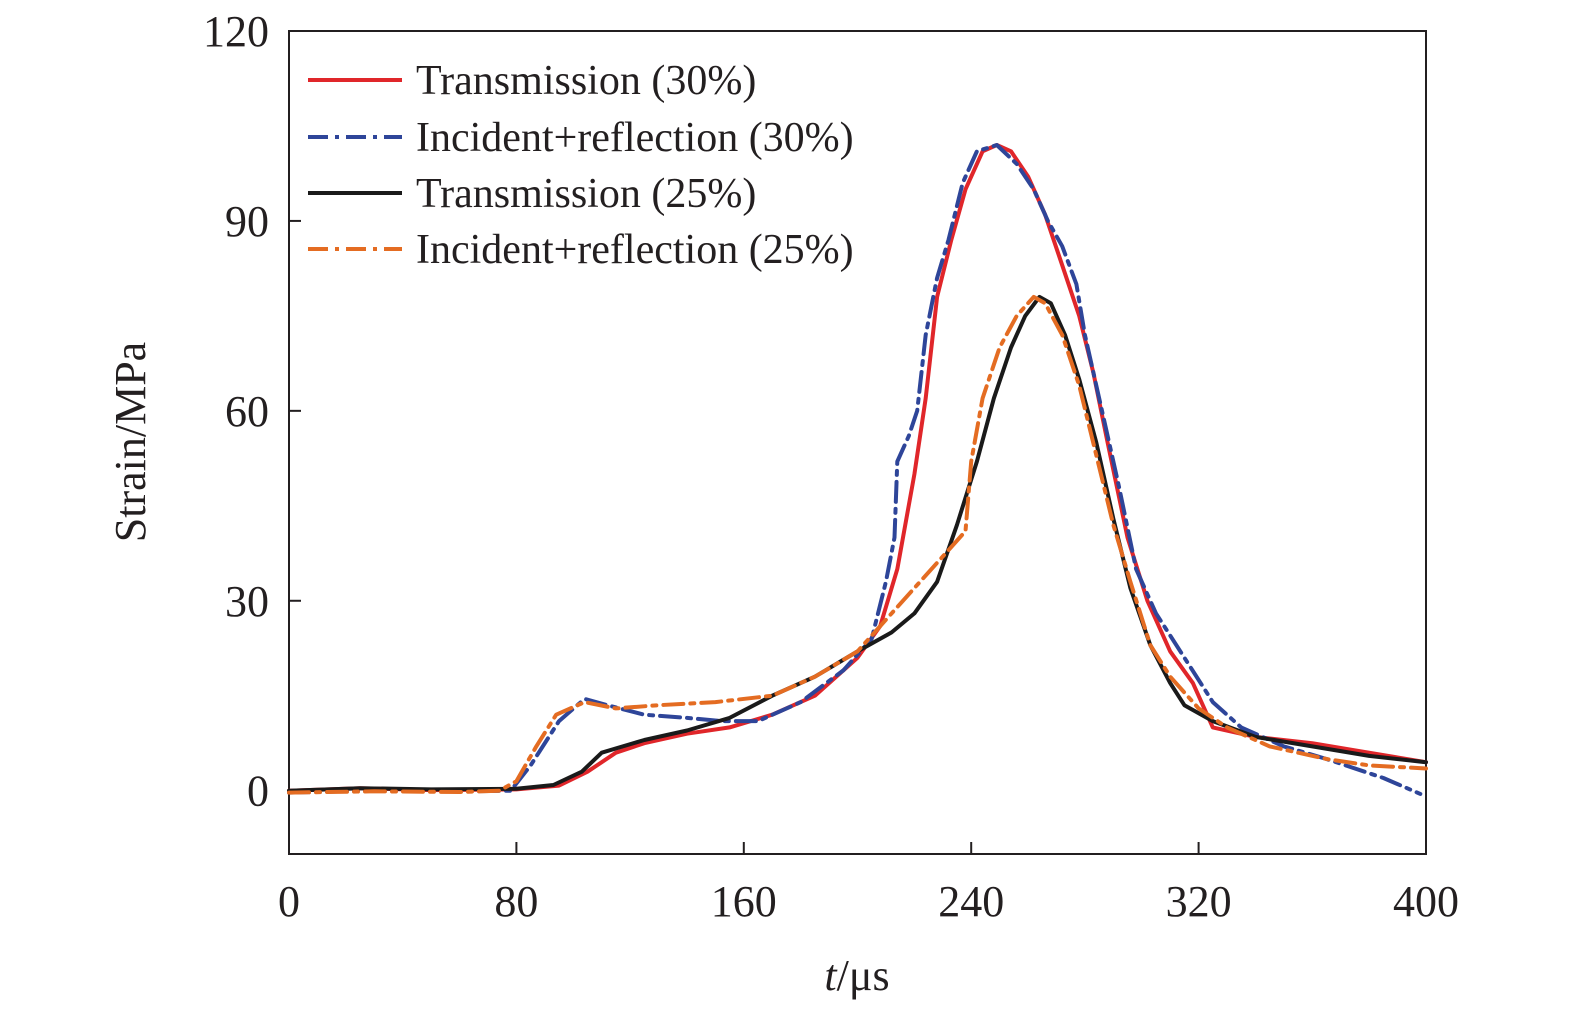  What do you see at coordinates (247, 601) in the screenshot?
I see `y-tick-label: 30` at bounding box center [247, 601].